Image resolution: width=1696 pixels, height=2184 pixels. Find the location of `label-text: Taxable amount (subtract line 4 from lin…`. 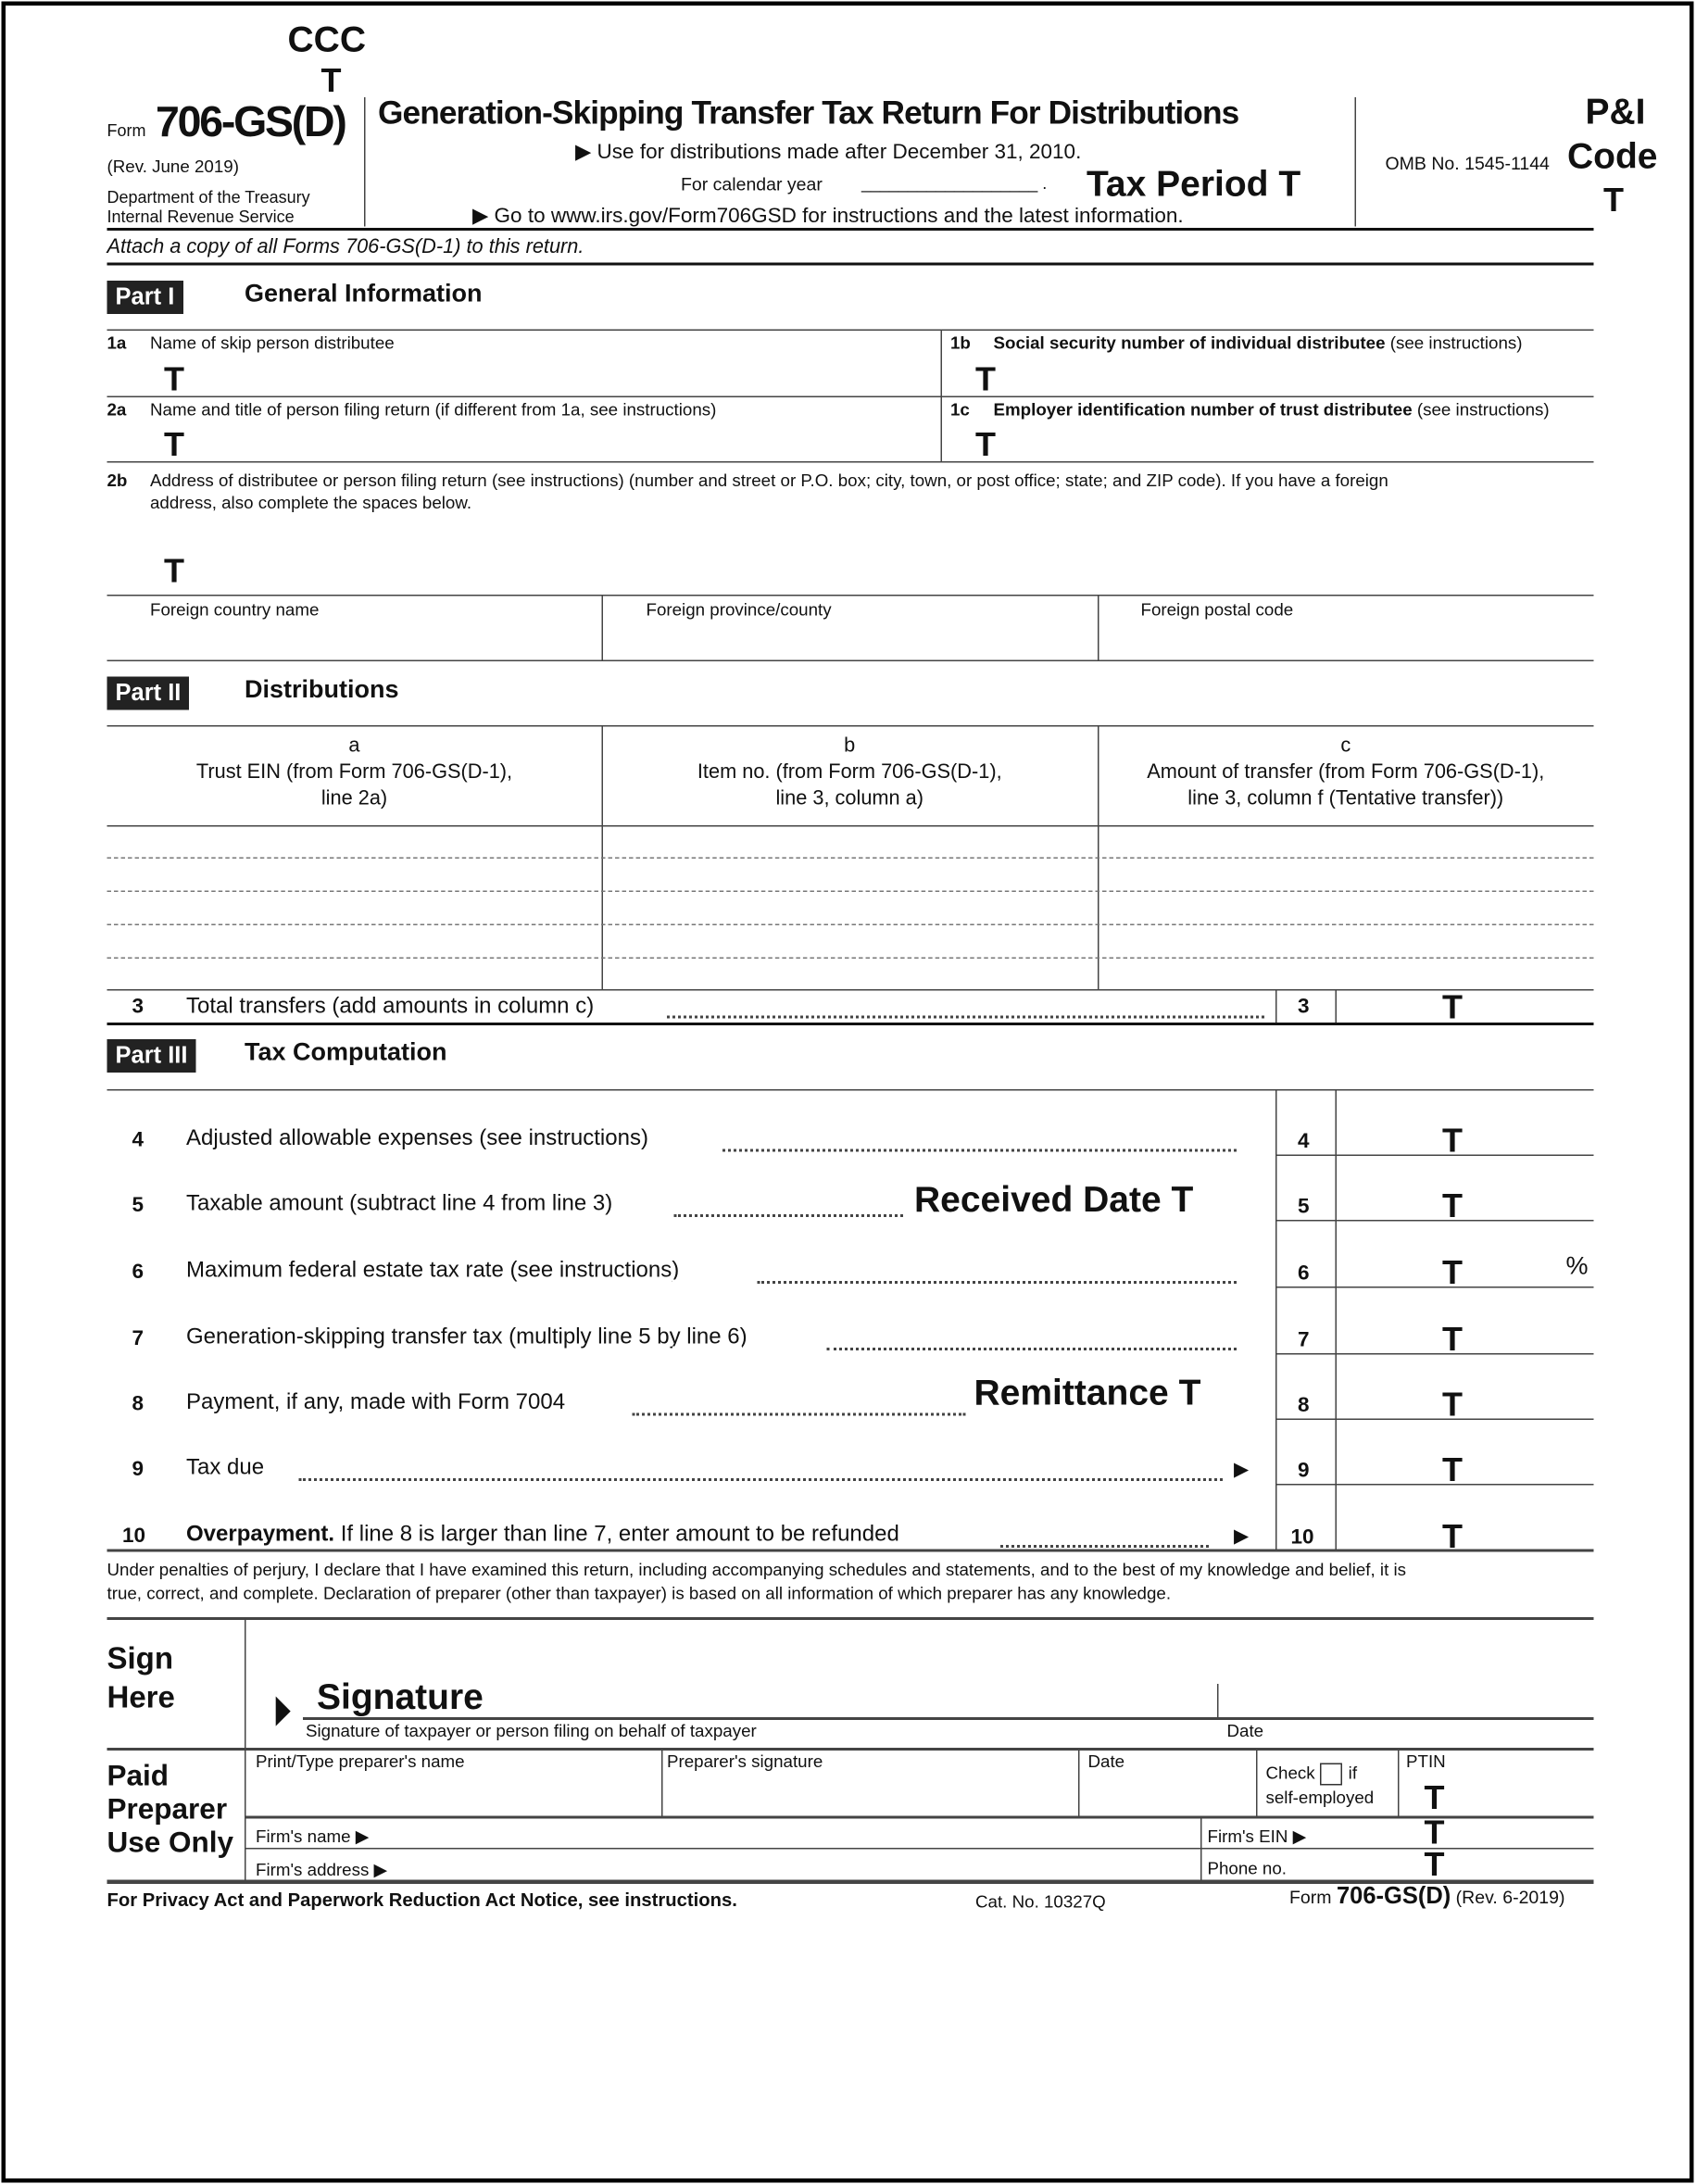

label-text: Taxable amount (subtract line 4 from lin… is located at coordinates (400, 1204).